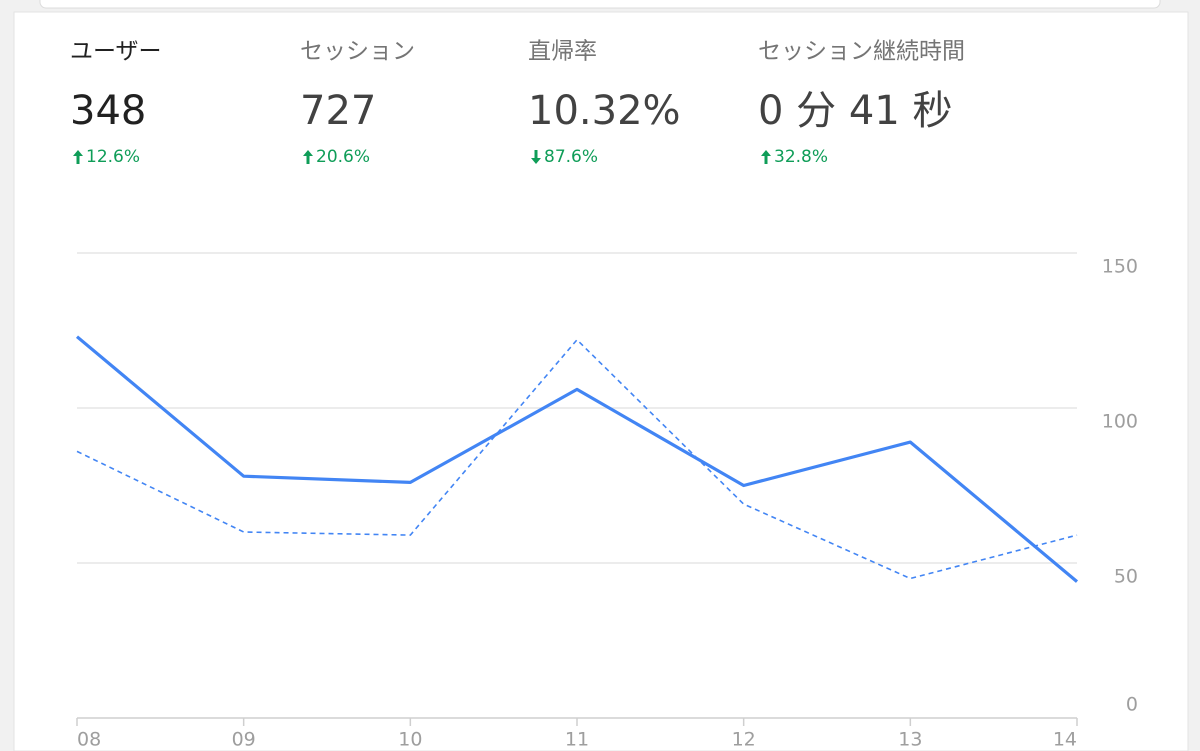 The height and width of the screenshot is (751, 1200). What do you see at coordinates (113, 157) in the screenshot?
I see `metric-change: 12.6%` at bounding box center [113, 157].